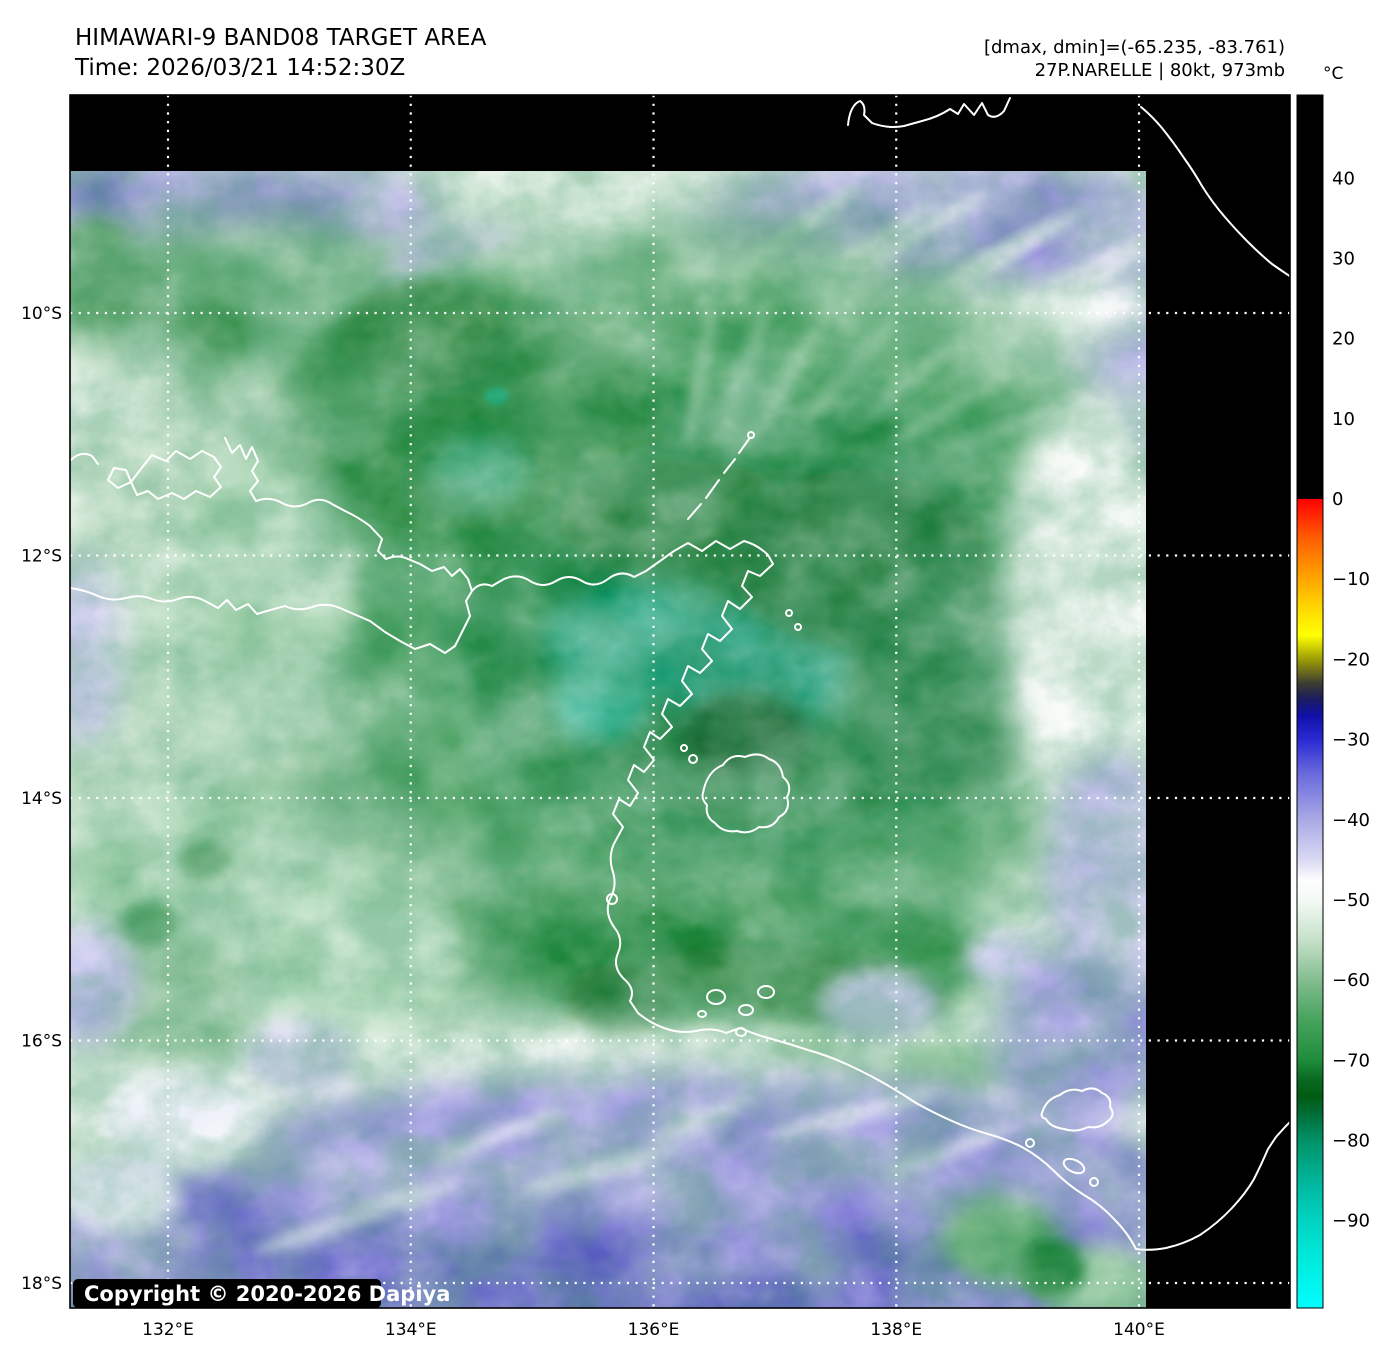  Describe the element at coordinates (1139, 1330) in the screenshot. I see `lon-tick-label: 140°E` at that location.